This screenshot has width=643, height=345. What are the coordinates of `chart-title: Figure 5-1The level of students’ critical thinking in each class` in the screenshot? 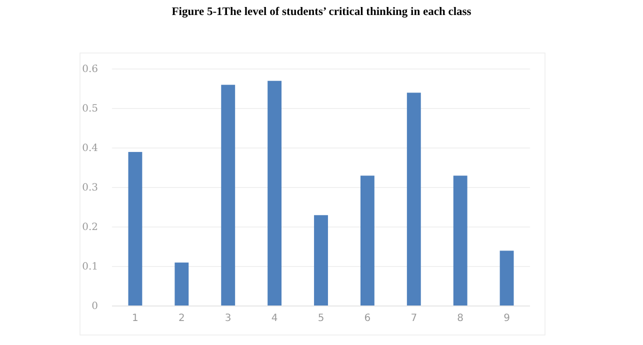 It's located at (322, 12).